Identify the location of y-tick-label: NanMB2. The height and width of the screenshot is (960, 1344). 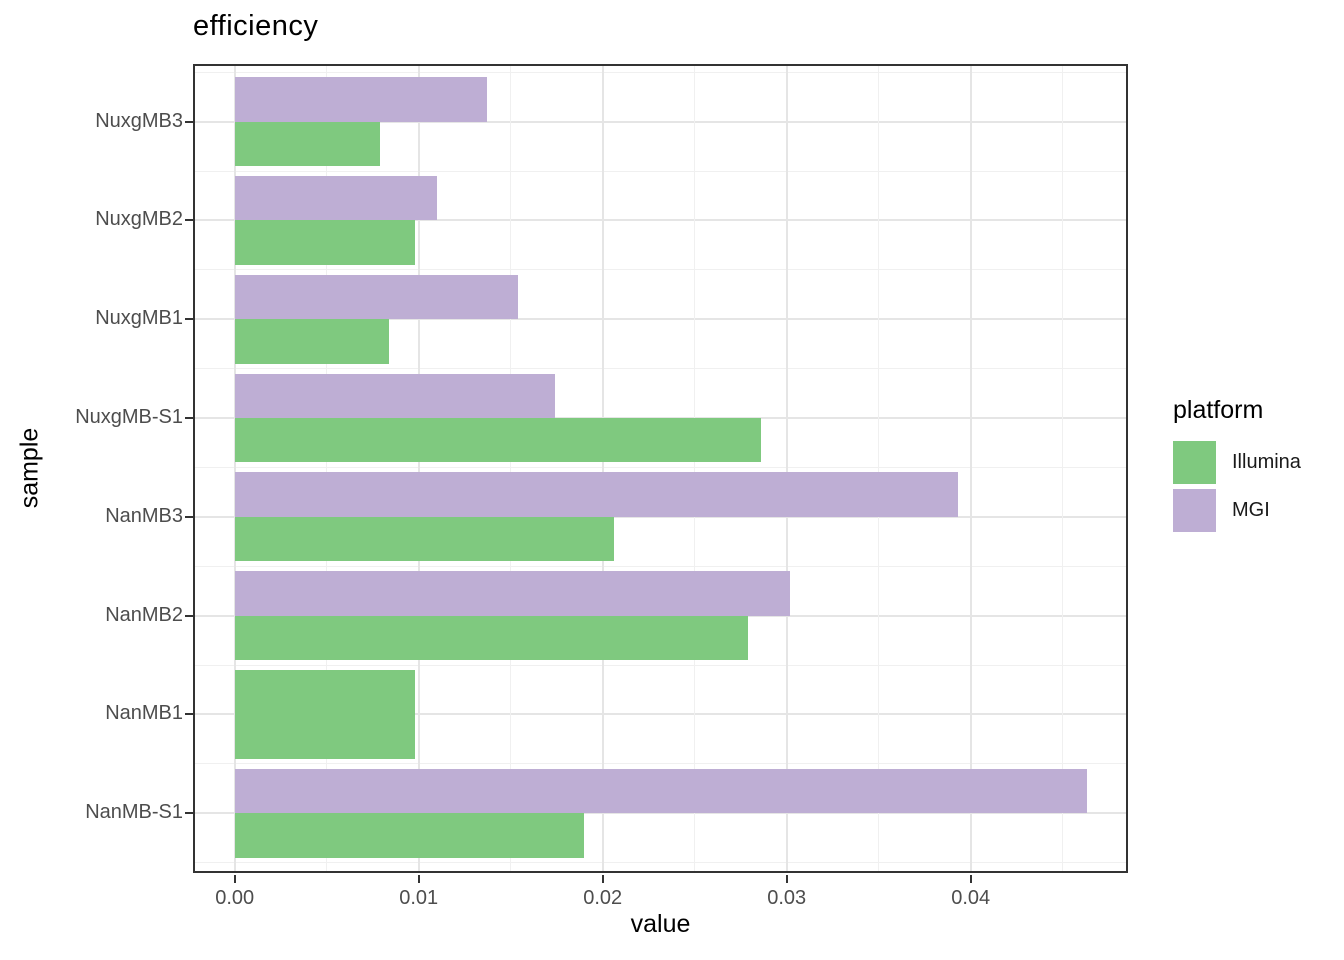
(144, 614).